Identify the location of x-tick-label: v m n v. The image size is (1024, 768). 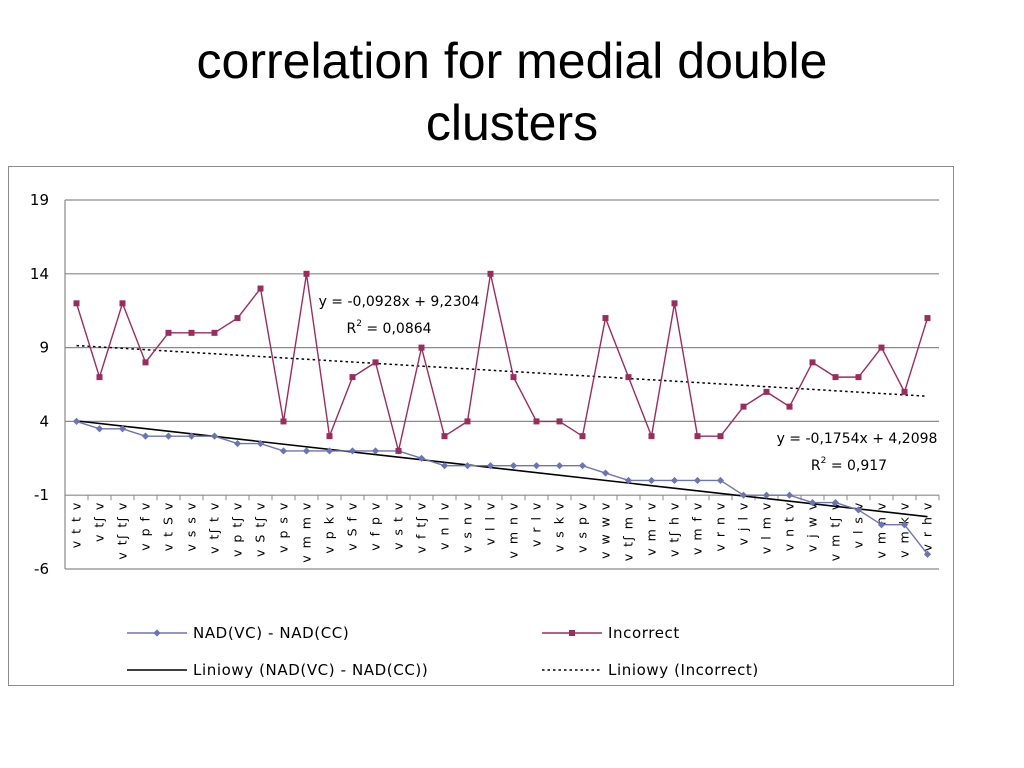
(513, 529).